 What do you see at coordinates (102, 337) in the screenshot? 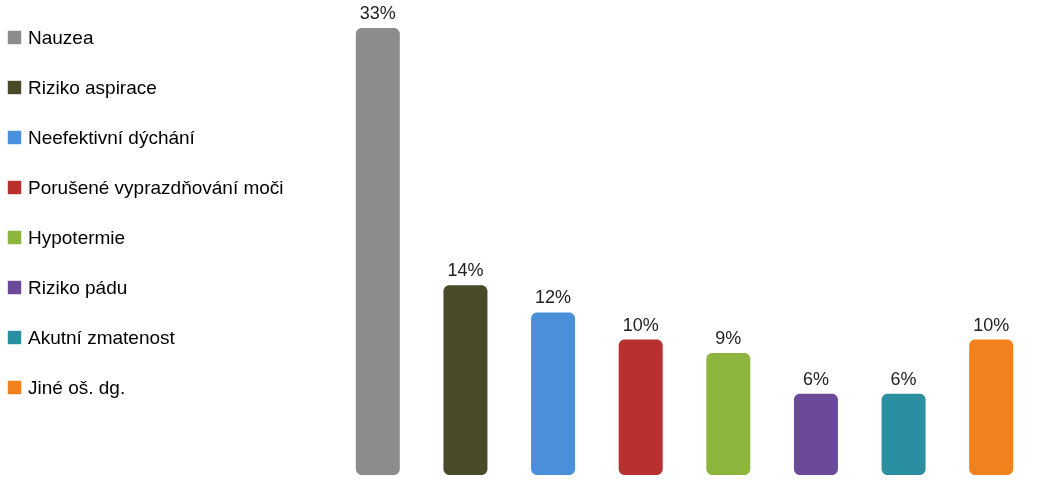
I see `legend-label: Akutní zmatenost` at bounding box center [102, 337].